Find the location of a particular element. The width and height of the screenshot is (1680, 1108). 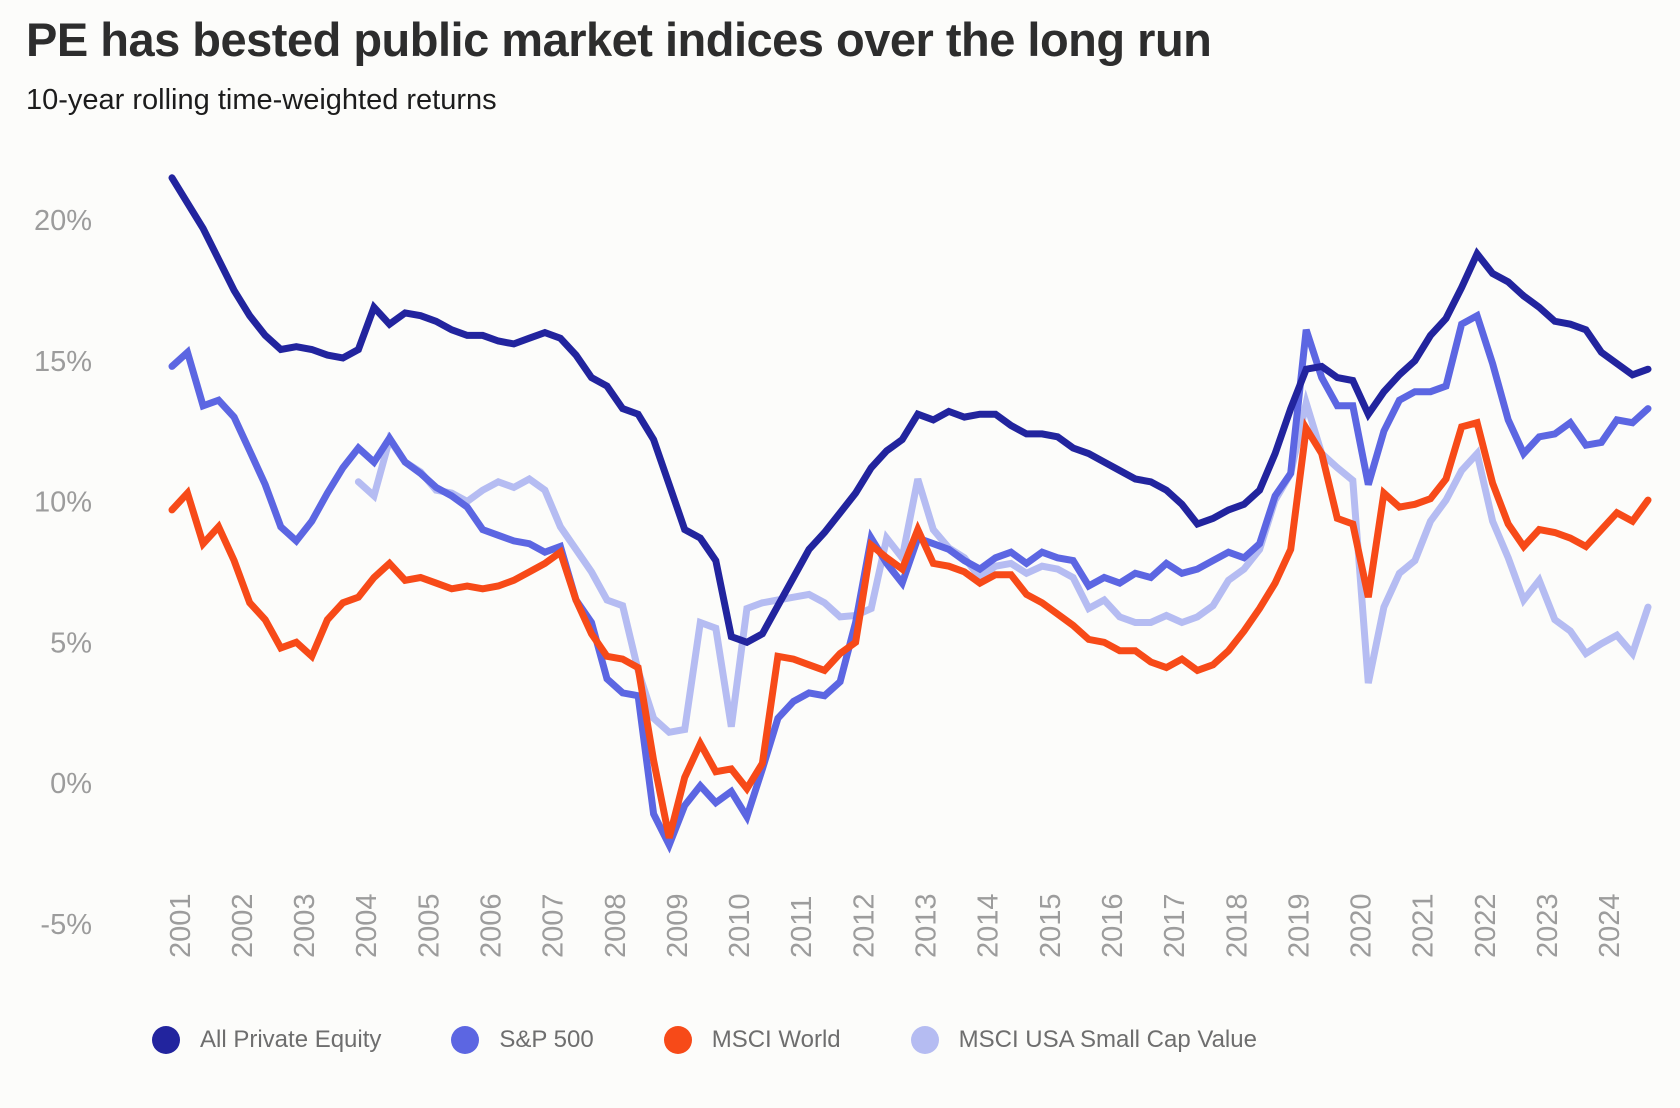

legend-item-all-private-equity: All Private Equity is located at coordinates (266, 1040).